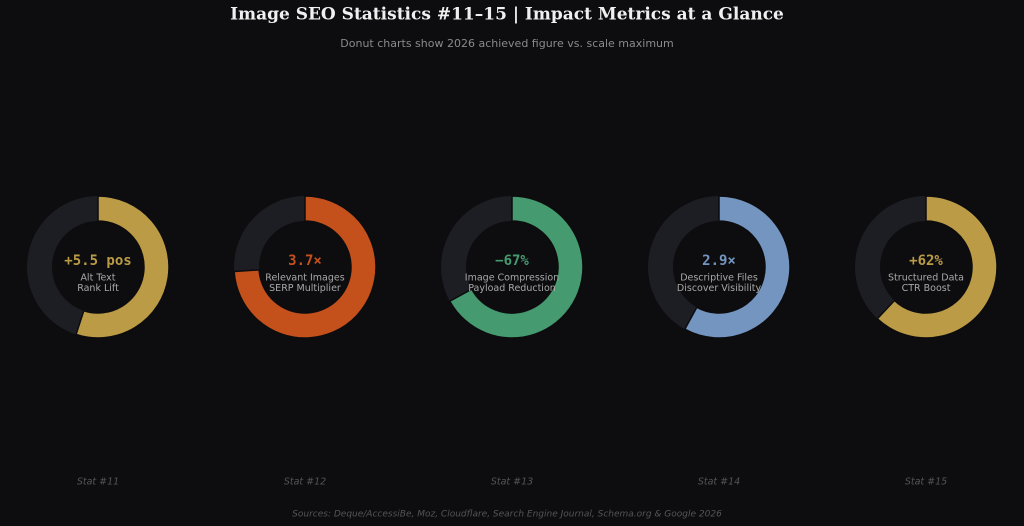  What do you see at coordinates (305, 288) in the screenshot?
I see `donut-label: SERP Multiplier` at bounding box center [305, 288].